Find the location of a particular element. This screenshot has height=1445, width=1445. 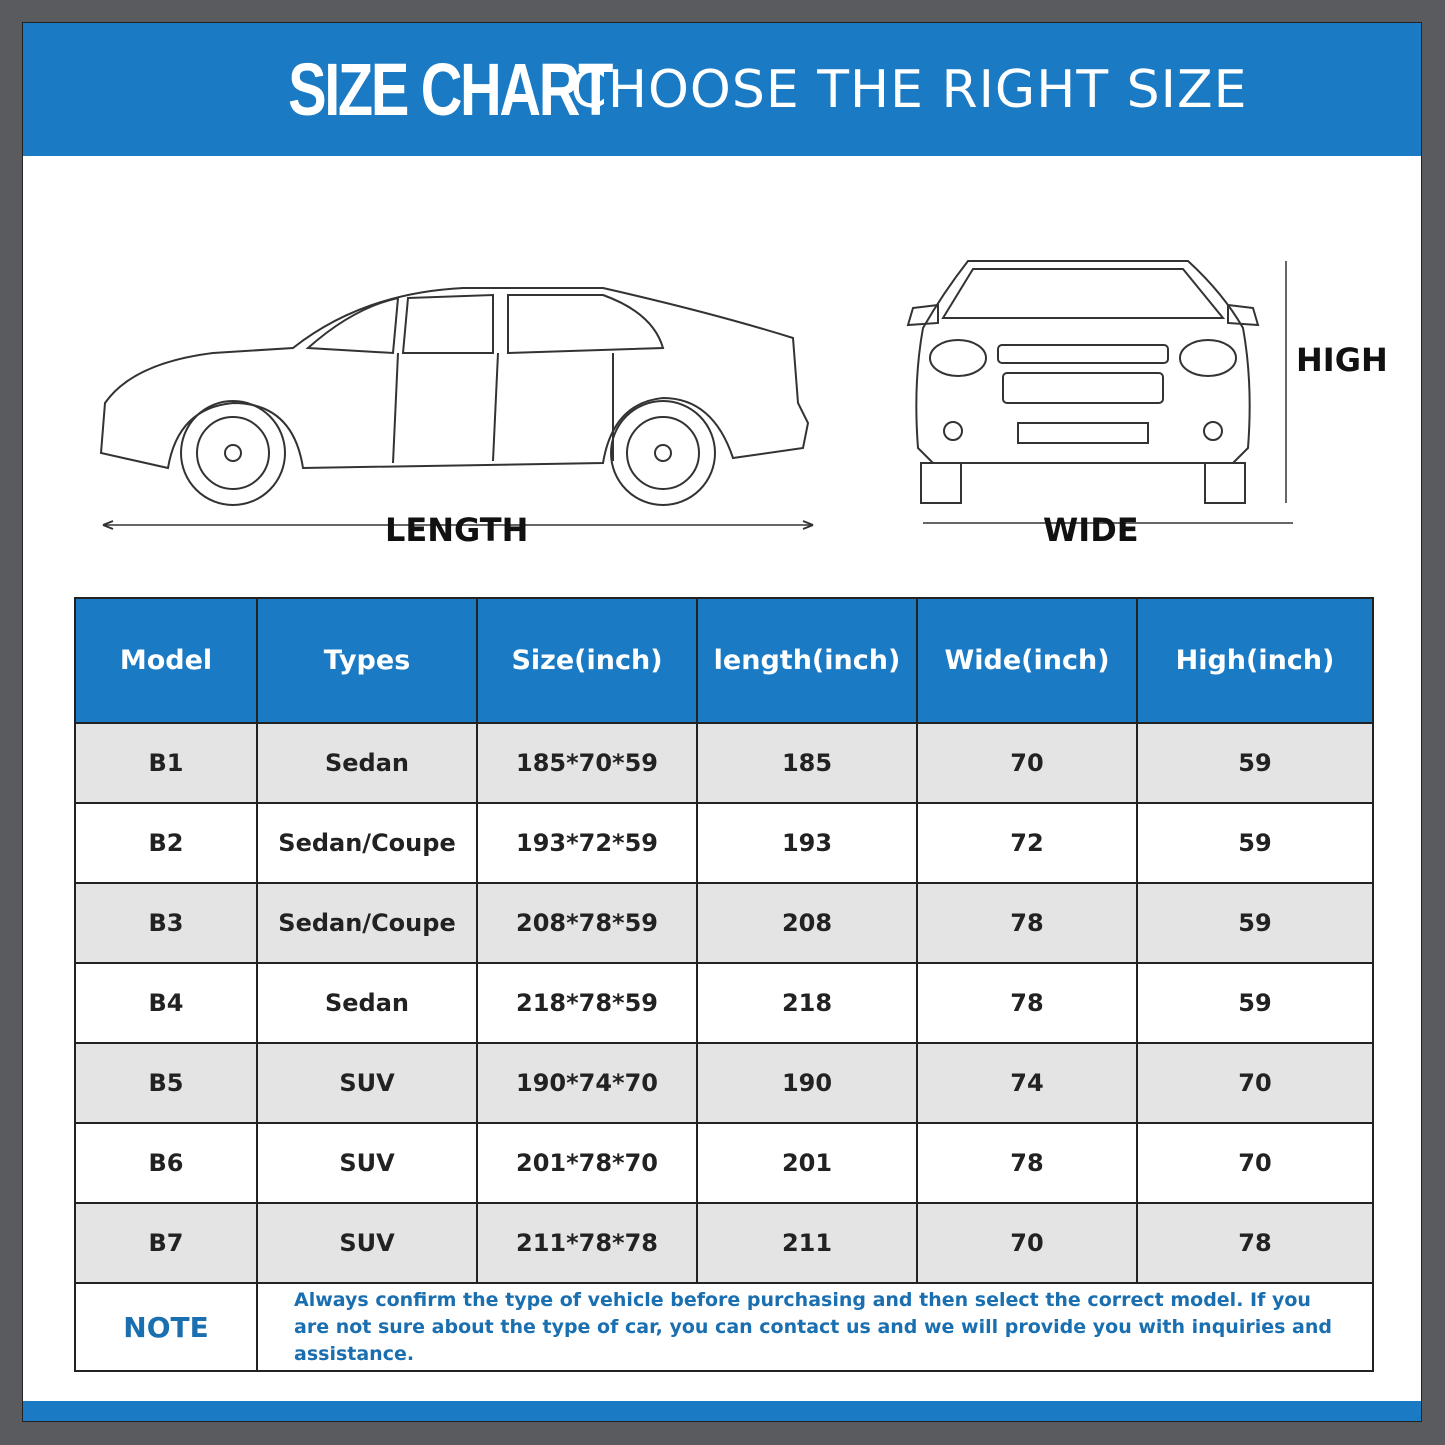

table-row: B5 SUV 190*74*70 190 74 70 is located at coordinates (724, 1083).